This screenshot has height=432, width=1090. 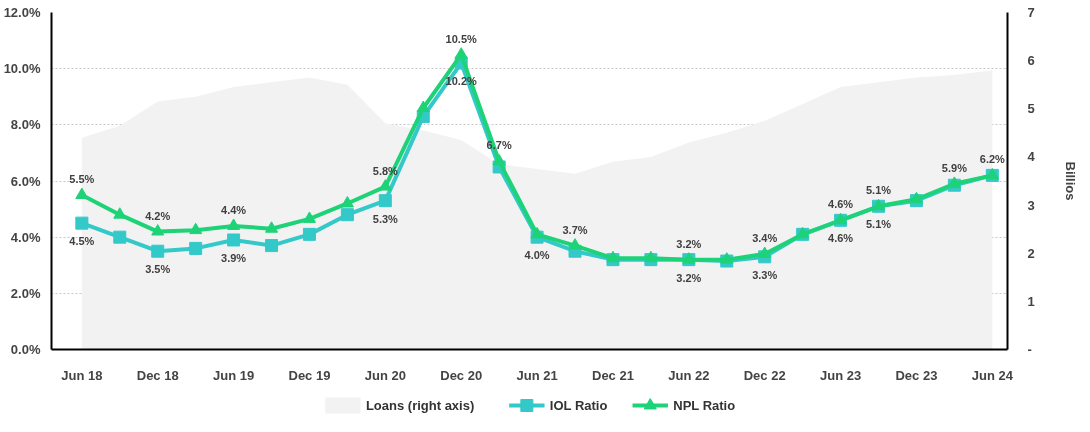 I want to click on y2-tick-label: 6, so click(x=1031, y=61).